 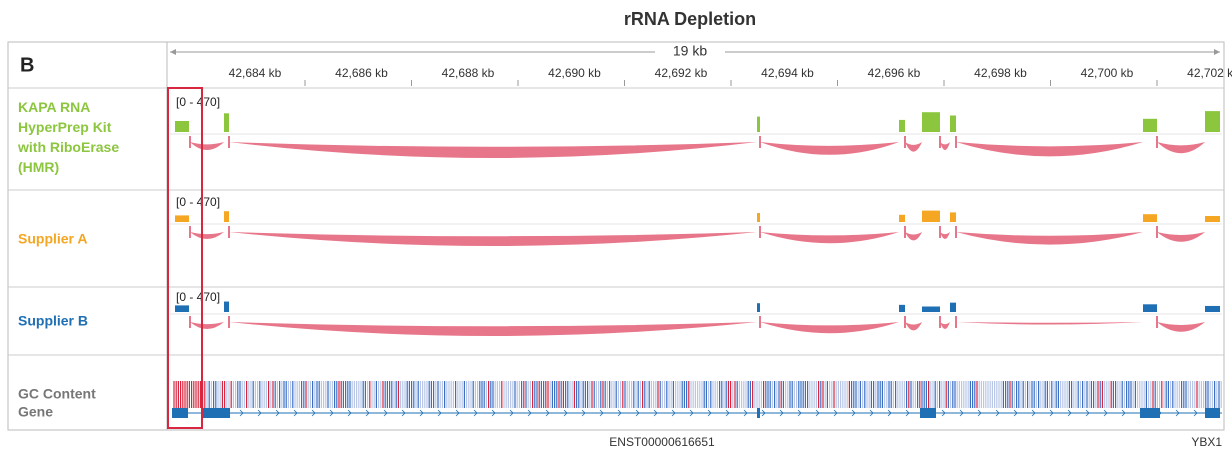 What do you see at coordinates (35, 412) in the screenshot?
I see `gene-label: Gene` at bounding box center [35, 412].